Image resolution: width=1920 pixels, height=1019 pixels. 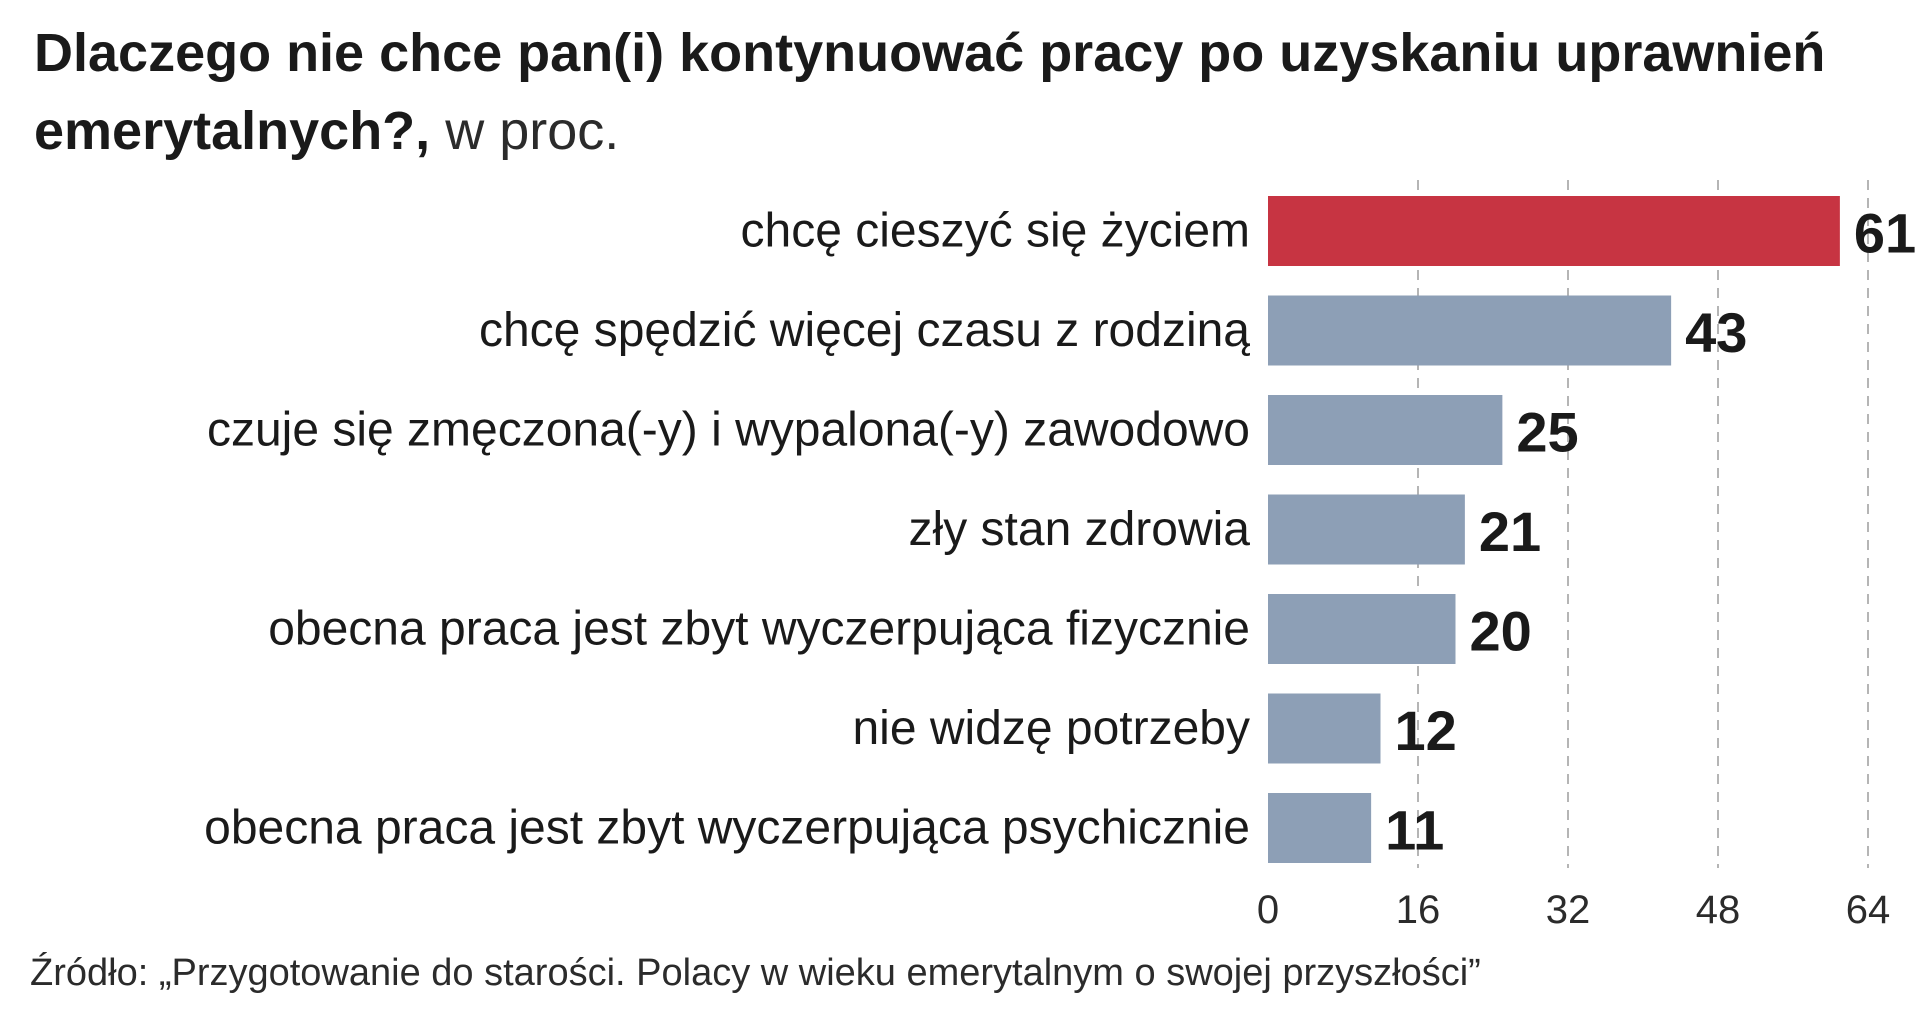 I want to click on chart-title-unit: w proc., so click(x=532, y=131).